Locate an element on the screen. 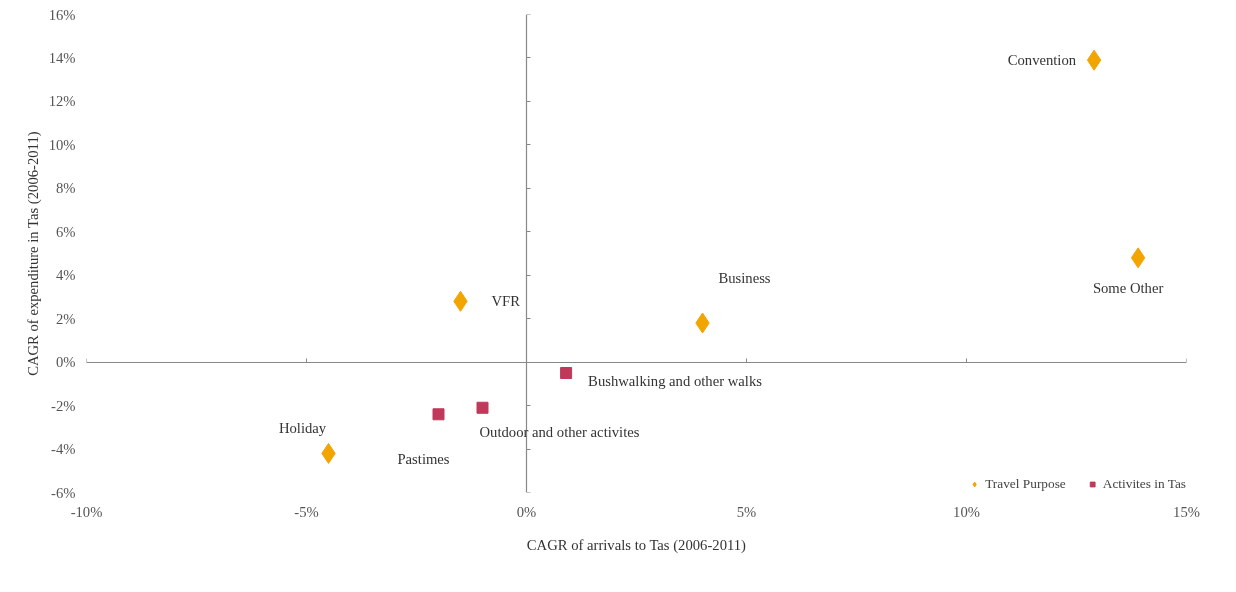 The image size is (1236, 592). y-tick-label: 8% is located at coordinates (65, 188).